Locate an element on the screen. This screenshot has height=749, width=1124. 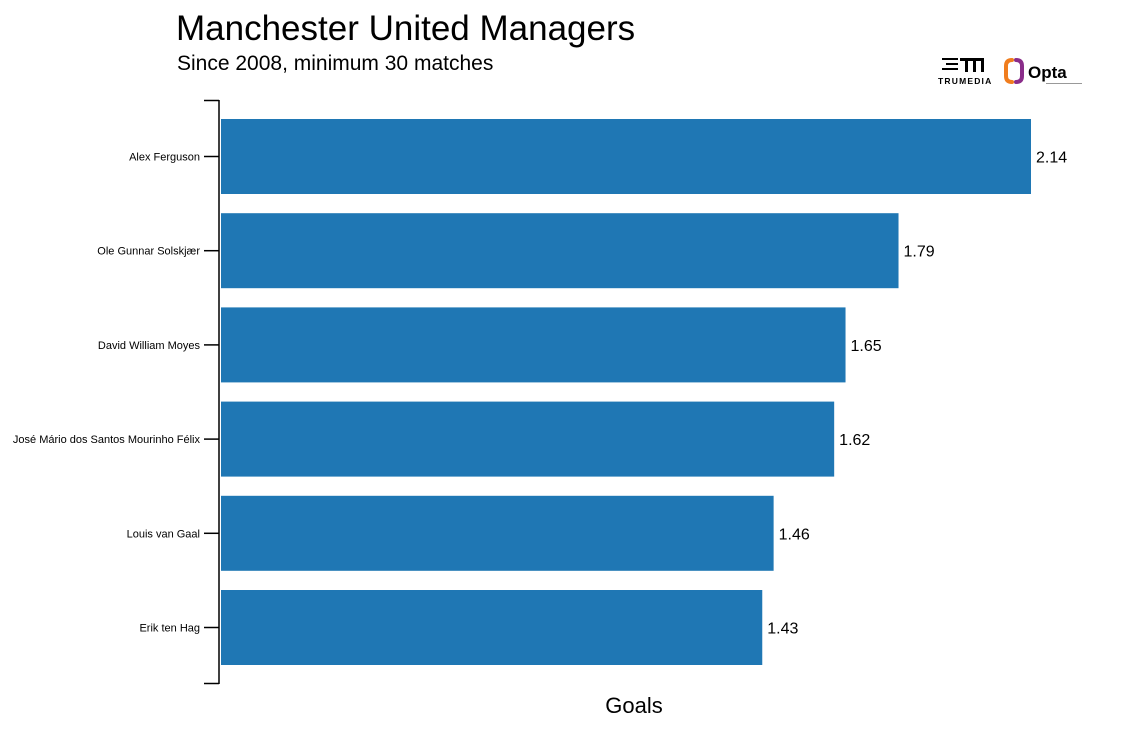
y-tick-label: José Mário dos Santos Mourinho Félix is located at coordinates (107, 440).